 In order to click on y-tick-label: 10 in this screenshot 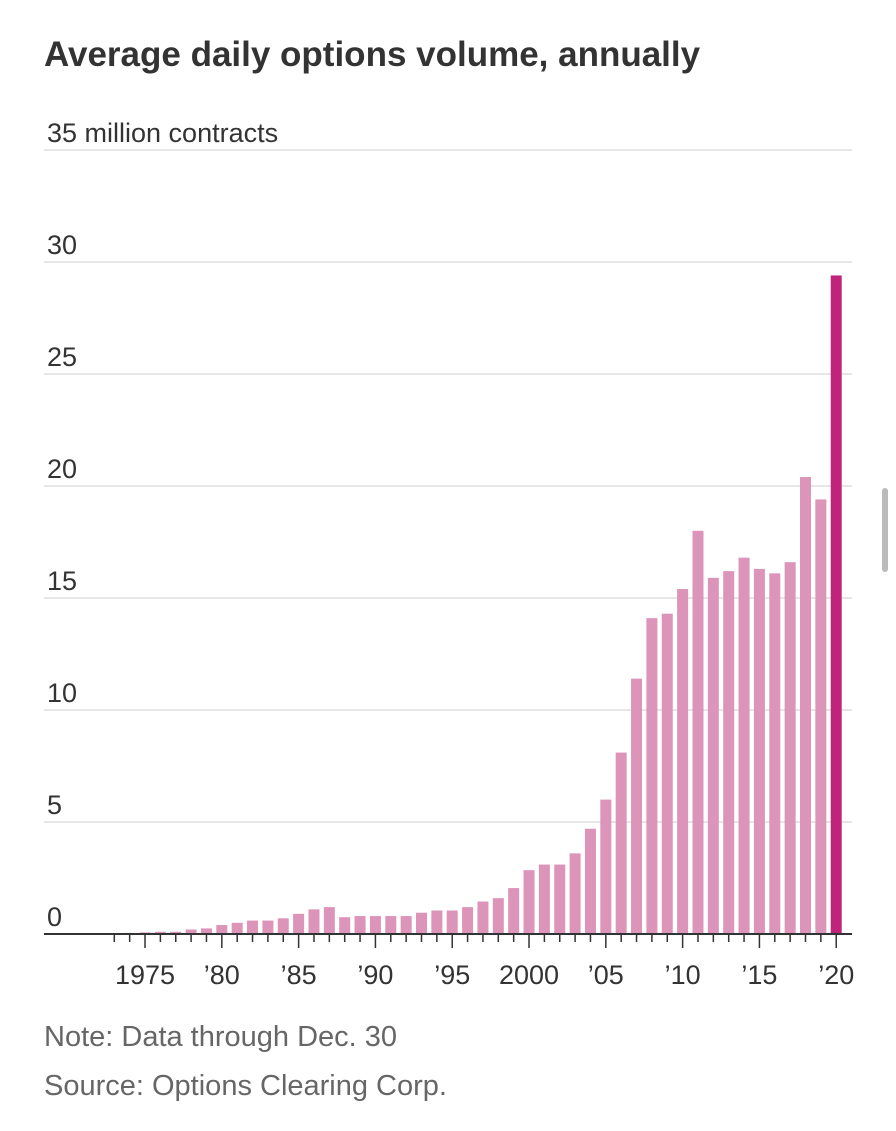, I will do `click(62, 693)`.